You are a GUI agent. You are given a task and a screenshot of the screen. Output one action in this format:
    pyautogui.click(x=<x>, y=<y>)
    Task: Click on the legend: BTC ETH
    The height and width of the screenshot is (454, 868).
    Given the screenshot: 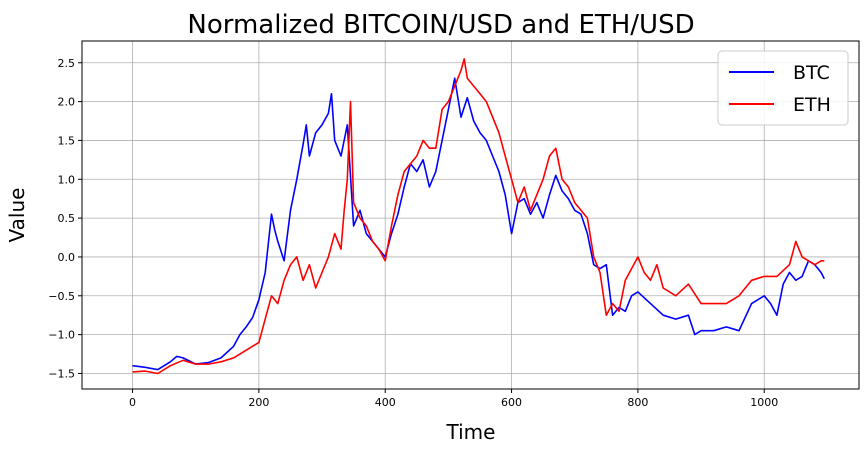 What is the action you would take?
    pyautogui.click(x=783, y=88)
    